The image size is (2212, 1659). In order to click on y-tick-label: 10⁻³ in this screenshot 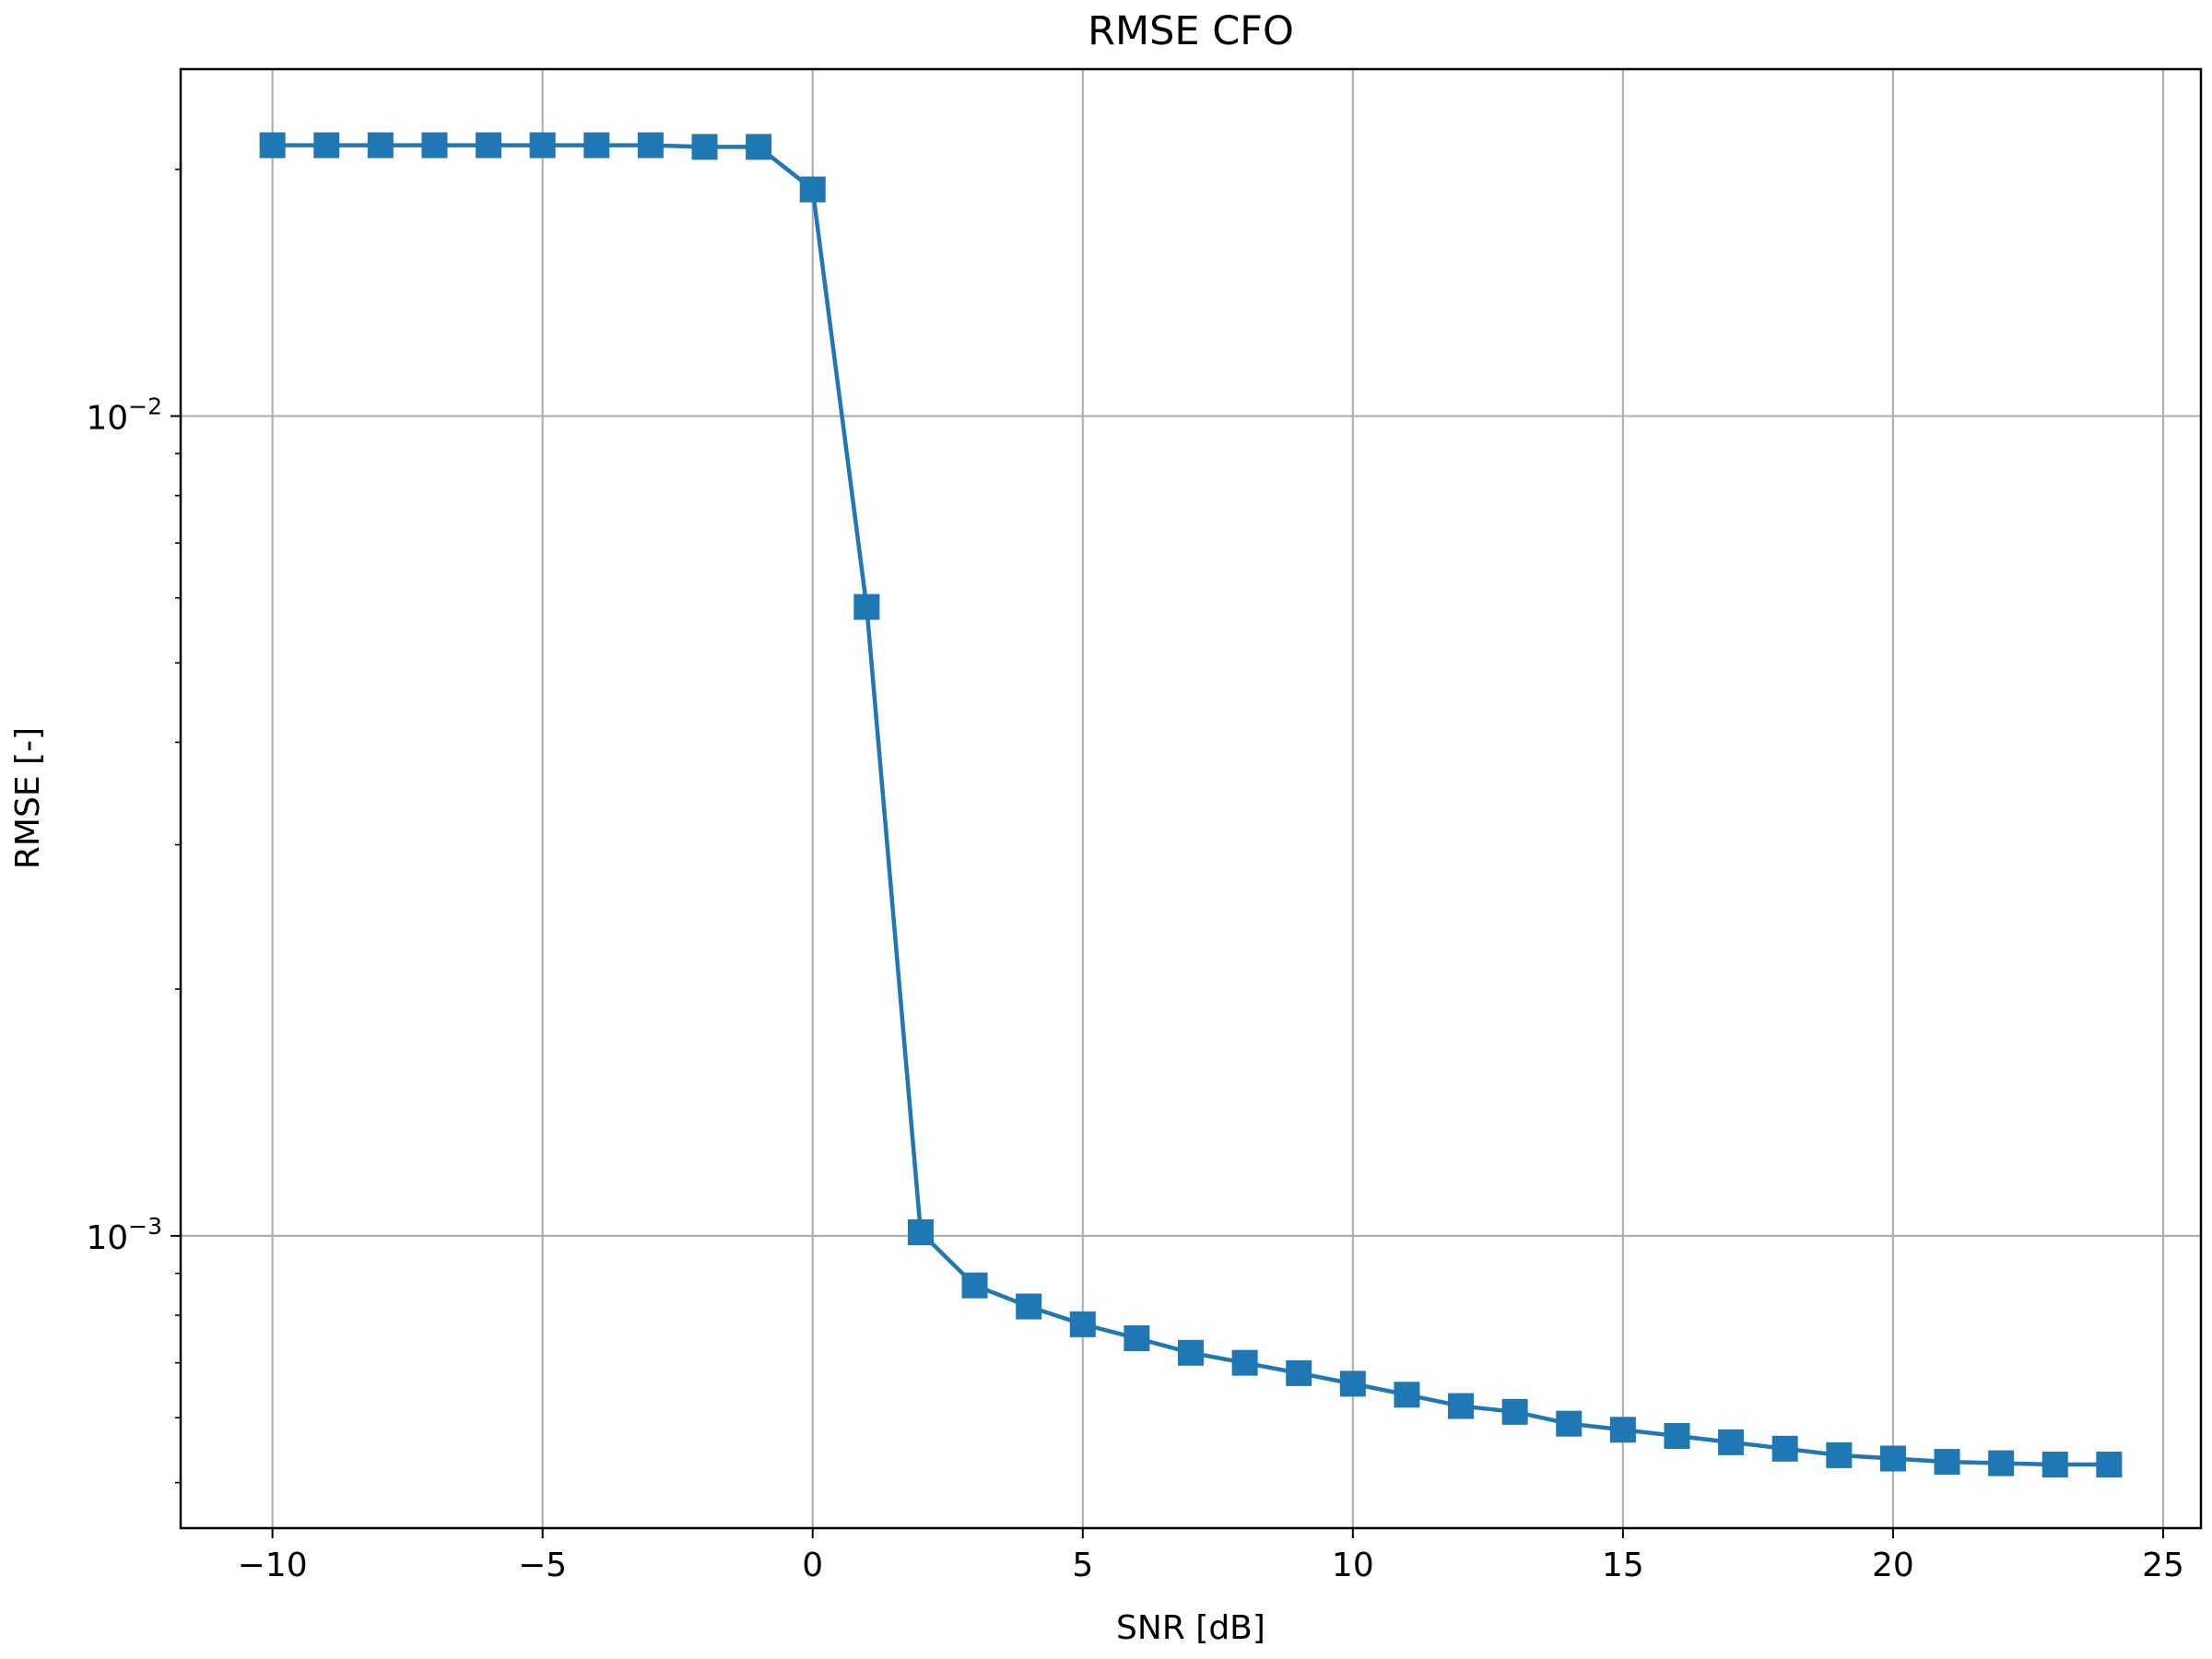, I will do `click(124, 1235)`.